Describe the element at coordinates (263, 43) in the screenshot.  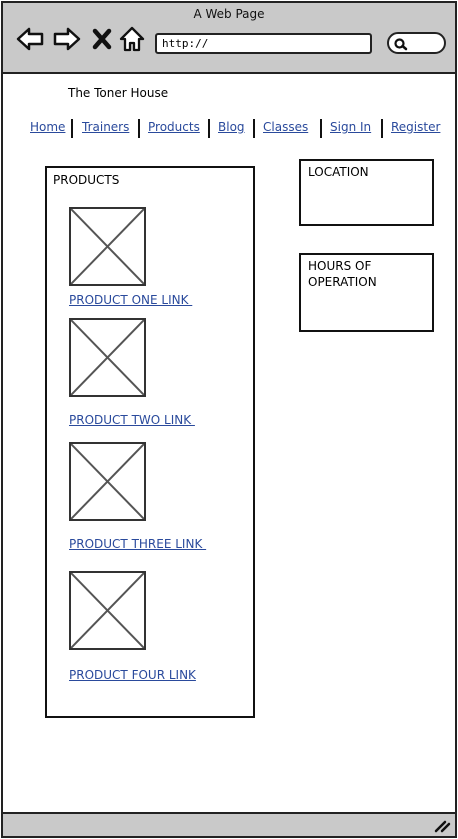
I see `address-bar: http://` at that location.